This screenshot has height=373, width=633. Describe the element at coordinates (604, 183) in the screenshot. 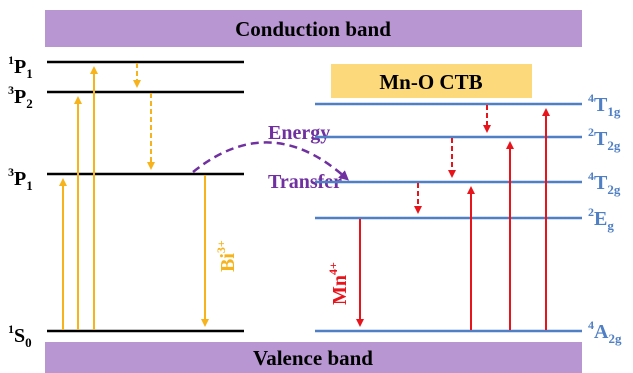

I see `mn-label-4t2g: 4T2g` at that location.